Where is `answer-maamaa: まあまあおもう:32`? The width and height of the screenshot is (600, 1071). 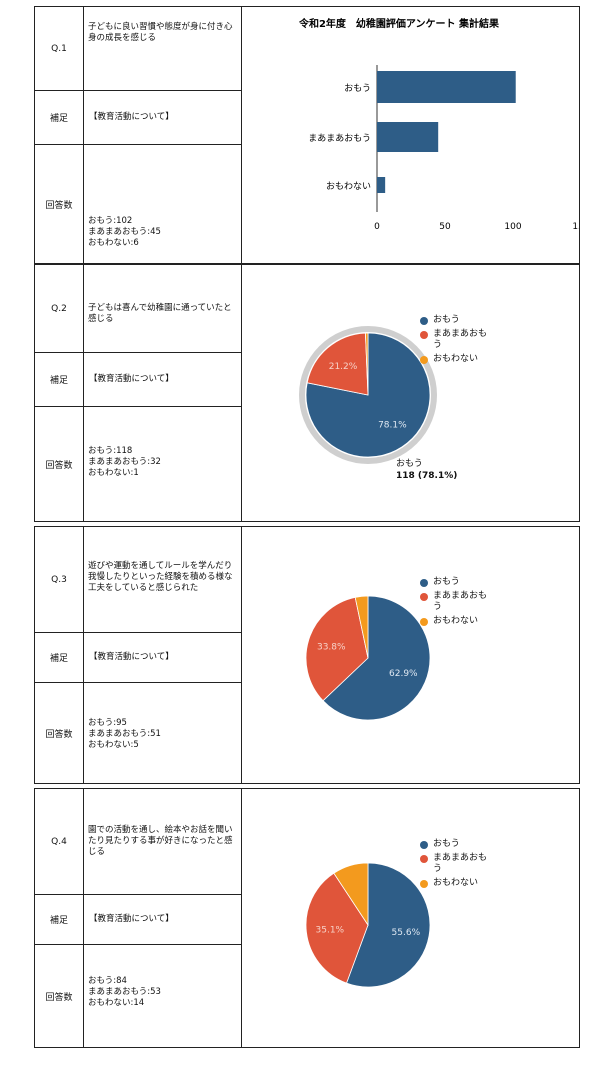 answer-maamaa: まあまあおもう:32 is located at coordinates (124, 462).